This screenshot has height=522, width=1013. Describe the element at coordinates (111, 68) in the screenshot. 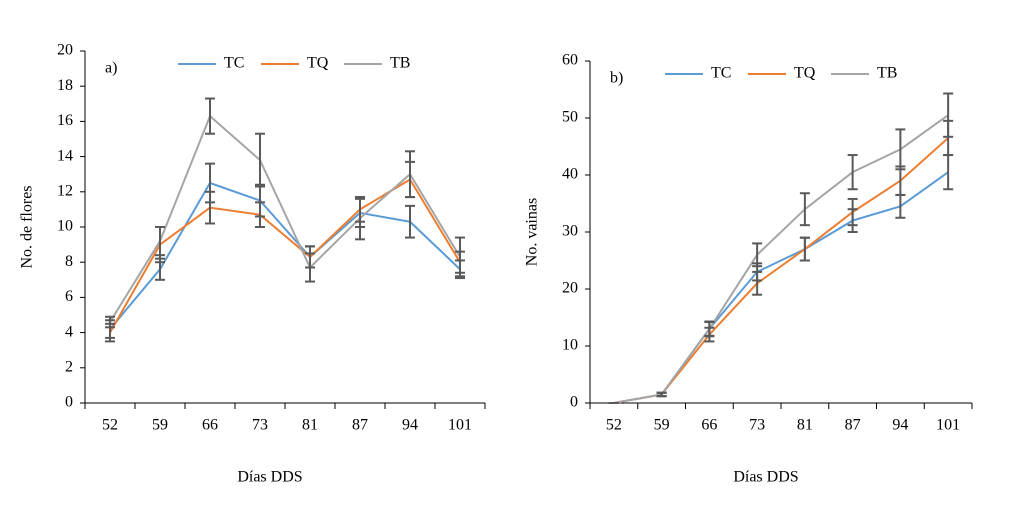

I see `annotation: a)` at that location.